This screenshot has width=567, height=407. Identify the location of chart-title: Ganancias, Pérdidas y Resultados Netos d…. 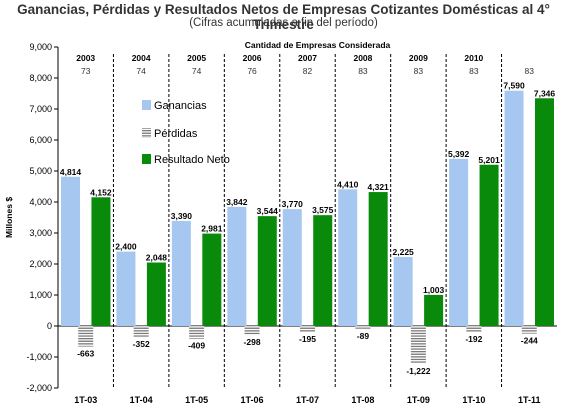
(283, 17).